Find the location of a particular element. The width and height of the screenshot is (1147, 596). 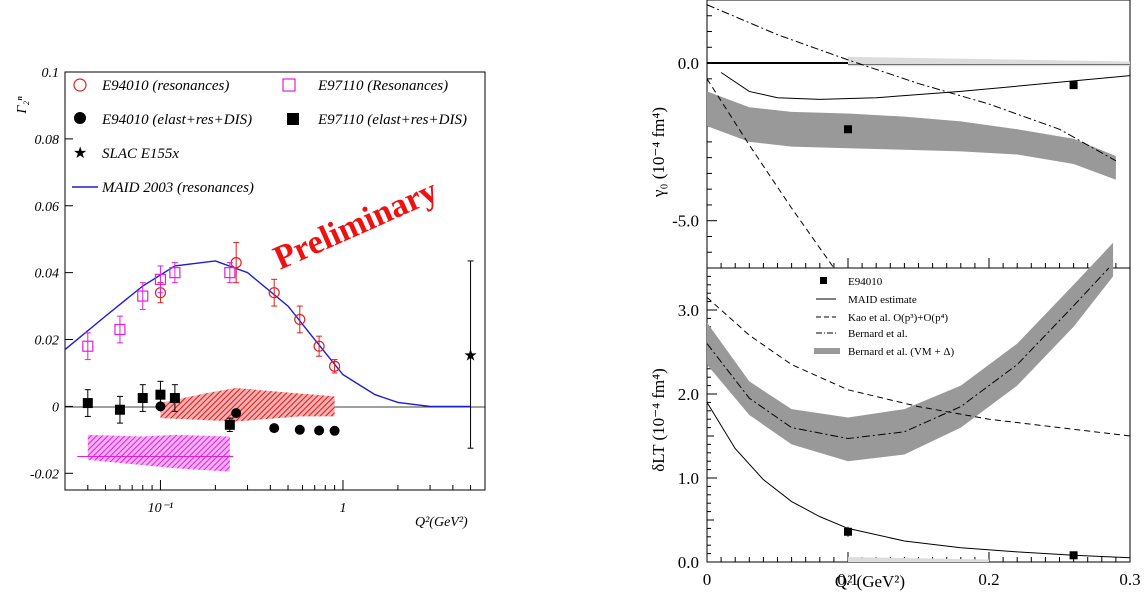

preliminary-annotation: Preliminary is located at coordinates (355, 224).